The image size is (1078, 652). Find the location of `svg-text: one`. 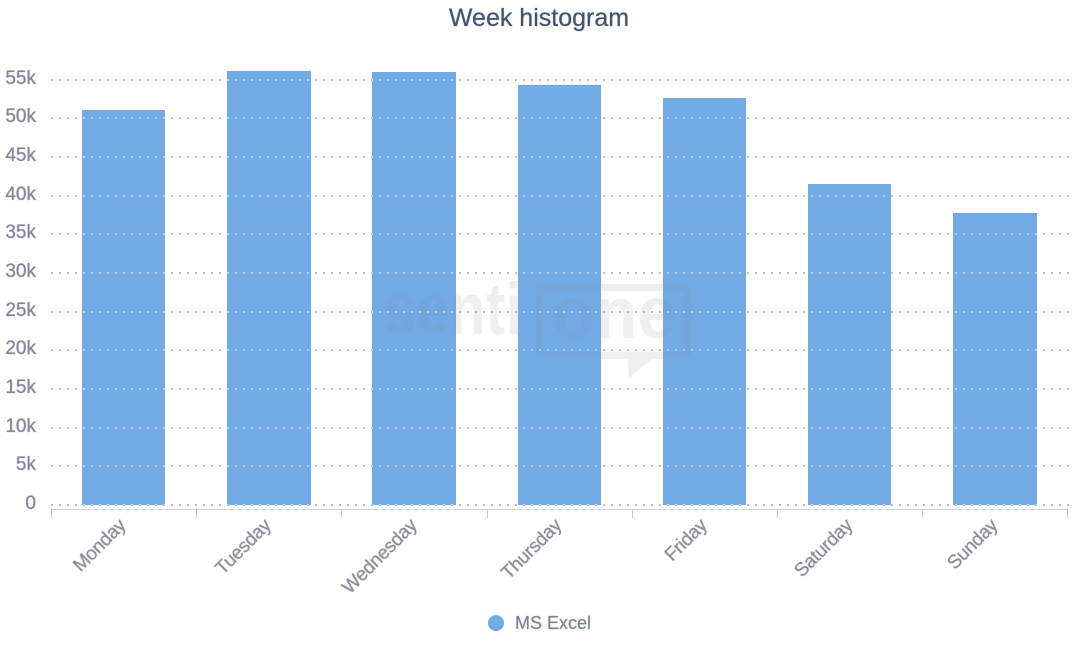

svg-text: one is located at coordinates (614, 313).